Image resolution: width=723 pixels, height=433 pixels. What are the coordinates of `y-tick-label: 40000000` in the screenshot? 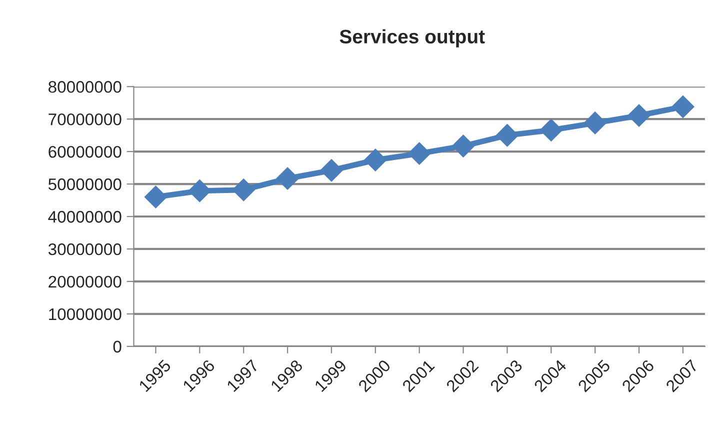 It's located at (85, 216).